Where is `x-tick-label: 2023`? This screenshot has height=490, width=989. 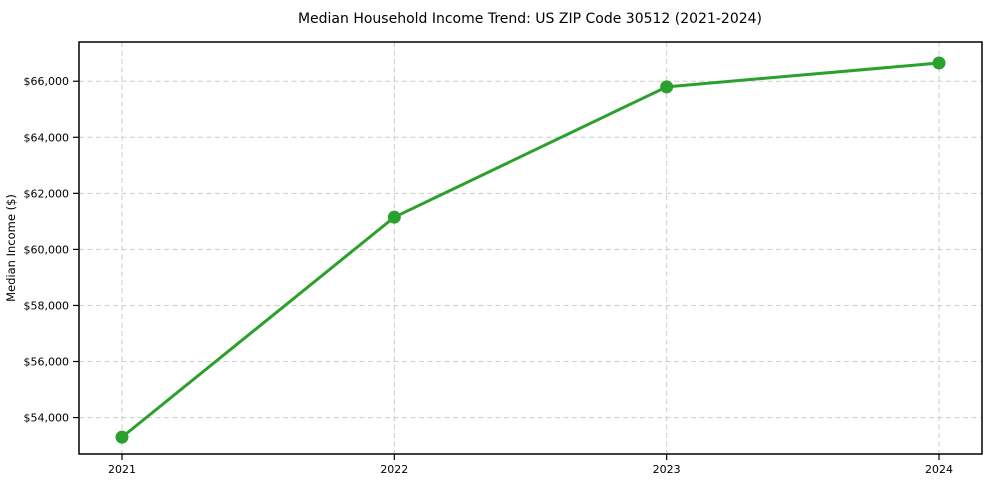
x-tick-label: 2023 is located at coordinates (667, 469).